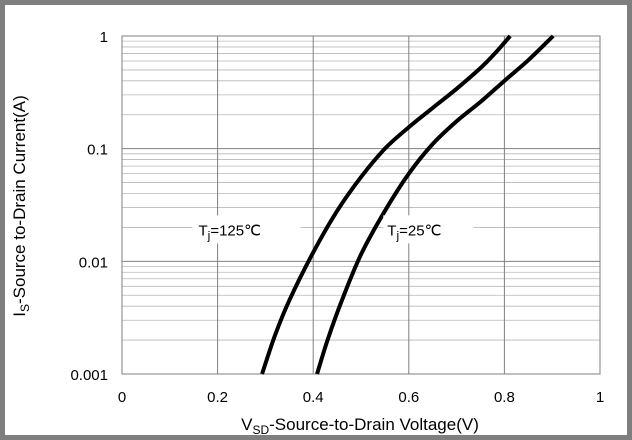  What do you see at coordinates (333, 229) in the screenshot?
I see `series-labels: Tj=125℃ Tj=25℃` at bounding box center [333, 229].